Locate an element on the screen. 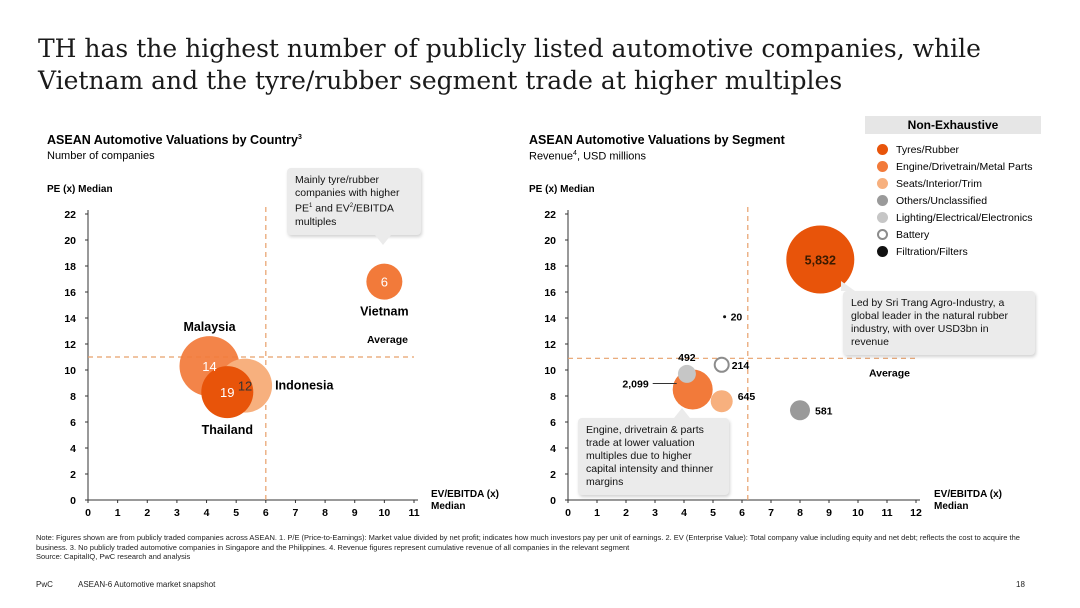  left-x-tick-label: 11 is located at coordinates (413, 513).